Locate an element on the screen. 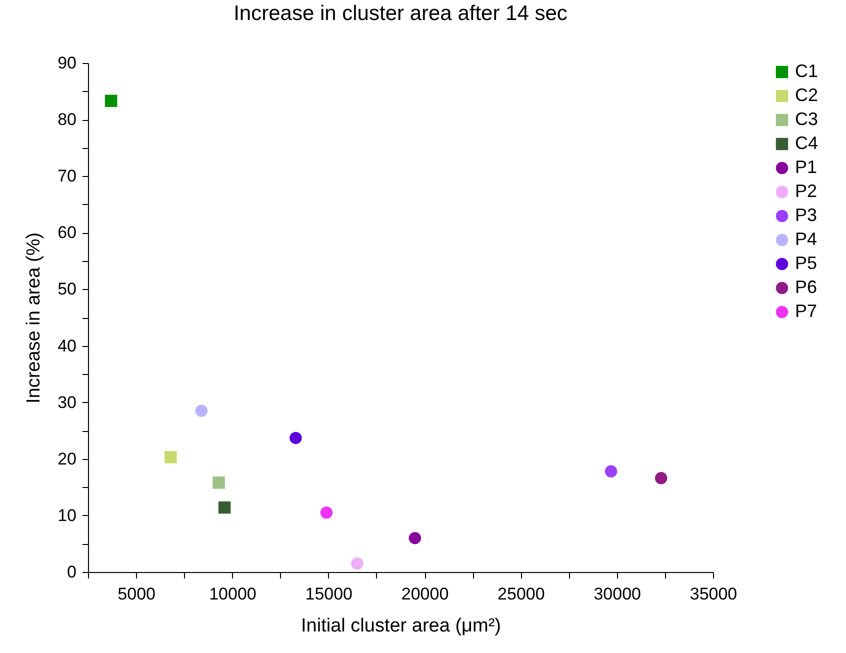 Image resolution: width=846 pixels, height=653 pixels. y-tick-label: 80 is located at coordinates (67, 120).